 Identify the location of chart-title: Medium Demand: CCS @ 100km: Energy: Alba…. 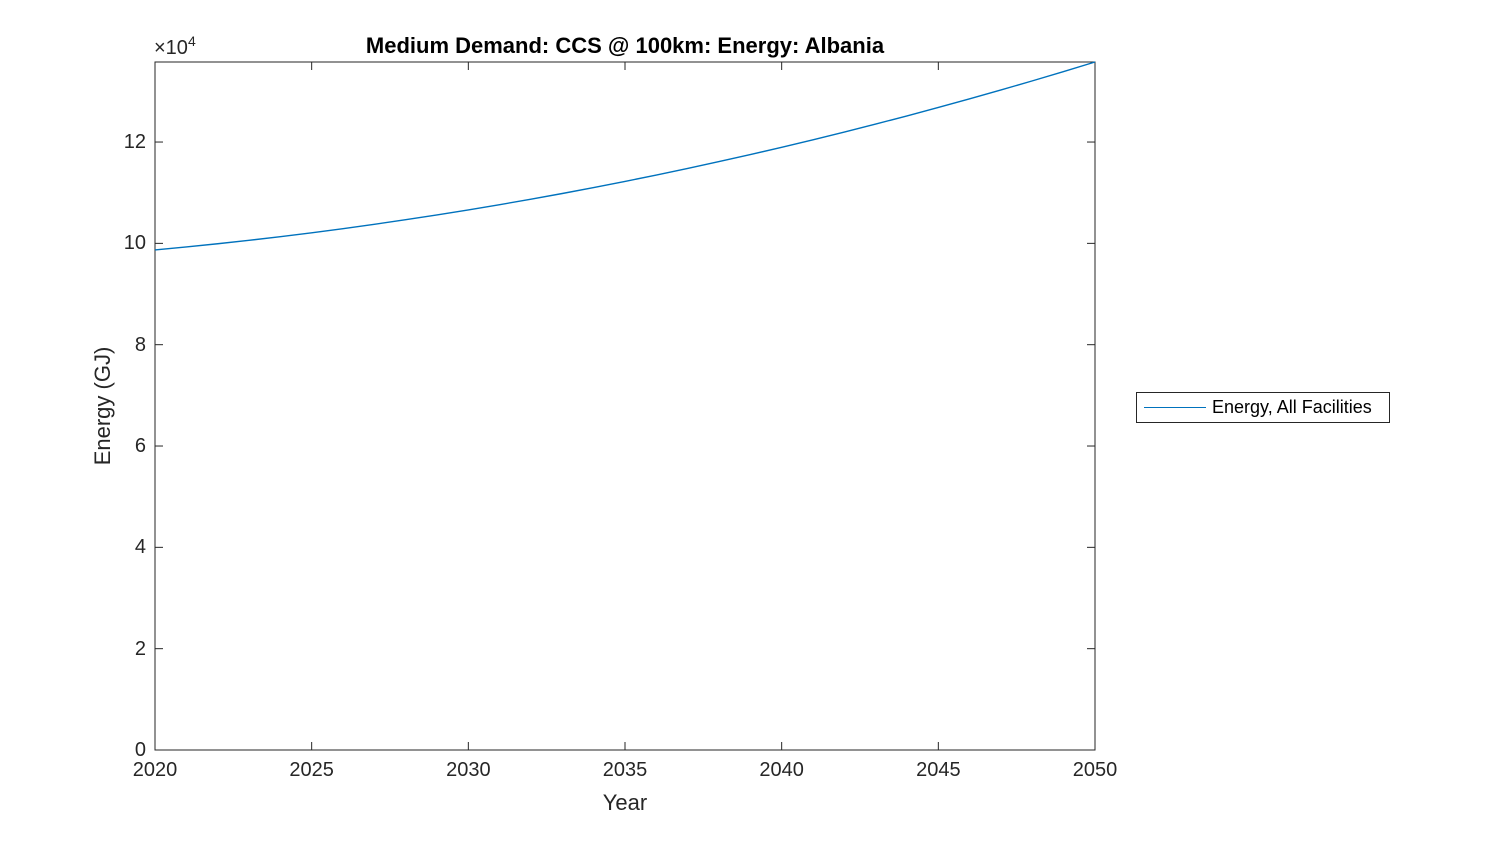
(625, 45).